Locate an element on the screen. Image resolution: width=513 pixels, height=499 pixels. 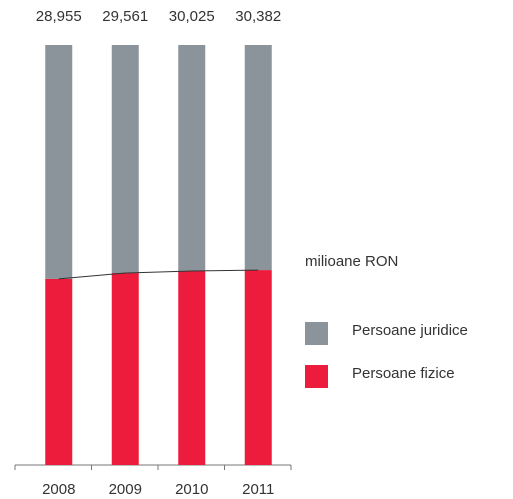
x-tick-label: 2011 is located at coordinates (258, 489).